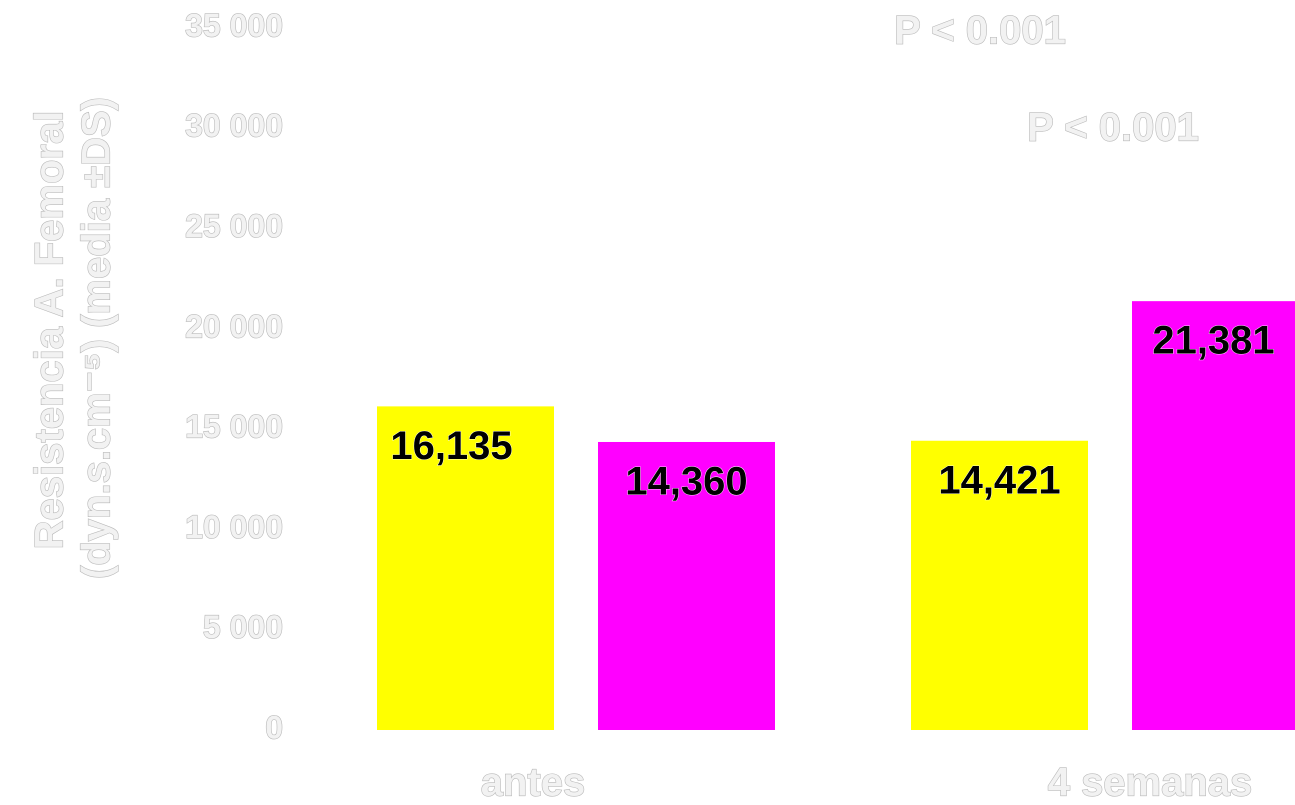  I want to click on y-tick-label: 0, so click(274, 727).